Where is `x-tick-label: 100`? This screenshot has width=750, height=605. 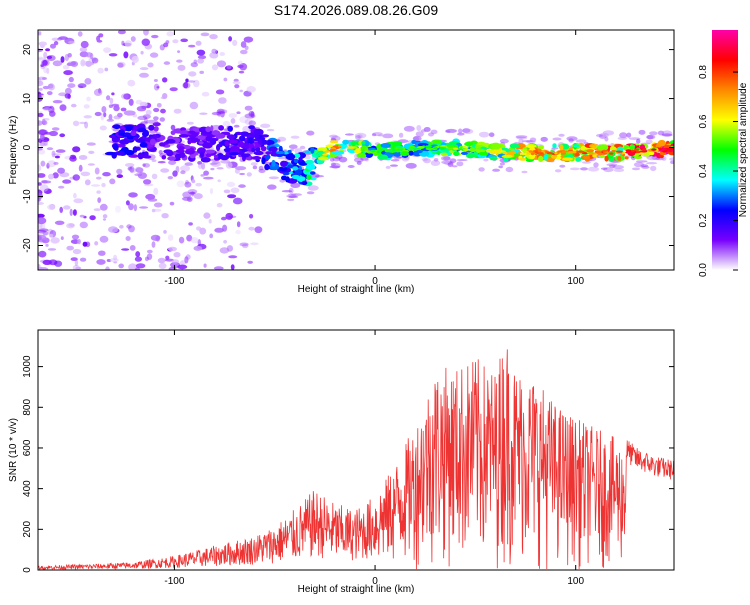 x-tick-label: 100 is located at coordinates (575, 281).